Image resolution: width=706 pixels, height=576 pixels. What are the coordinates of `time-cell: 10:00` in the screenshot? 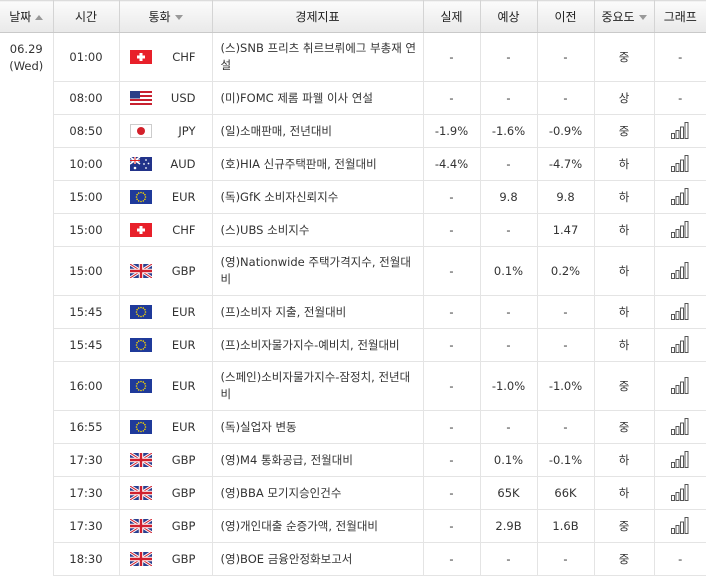 It's located at (86, 164).